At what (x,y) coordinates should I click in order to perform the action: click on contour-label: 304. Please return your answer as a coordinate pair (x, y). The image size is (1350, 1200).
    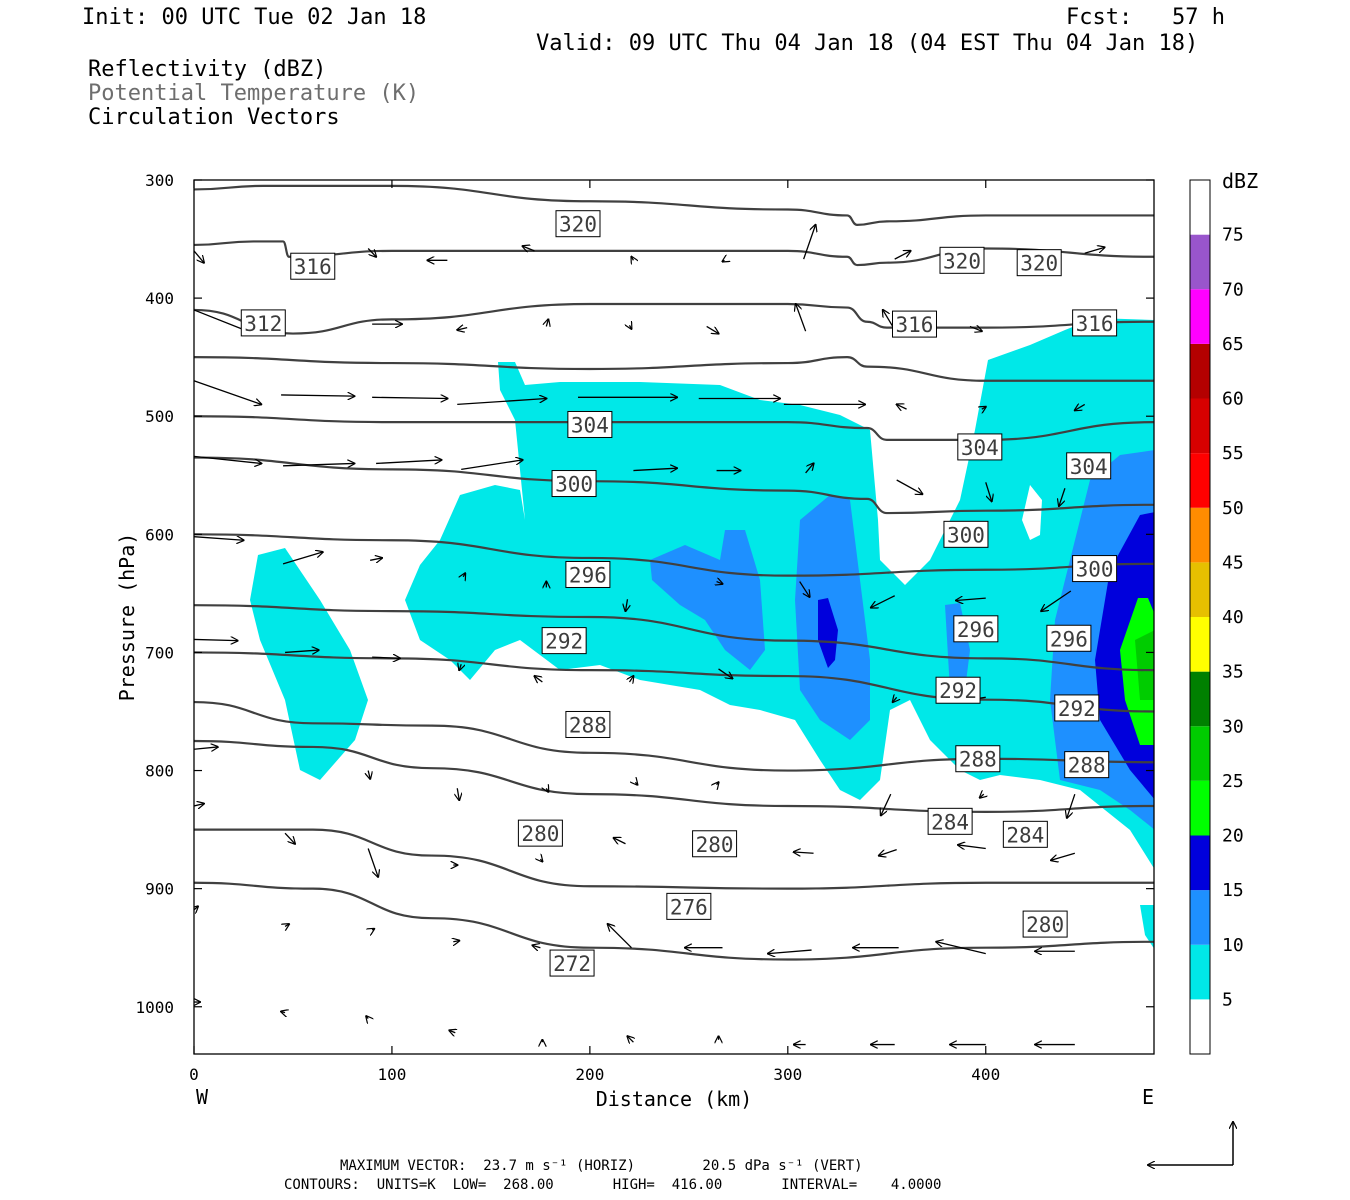
    Looking at the image, I should click on (590, 424).